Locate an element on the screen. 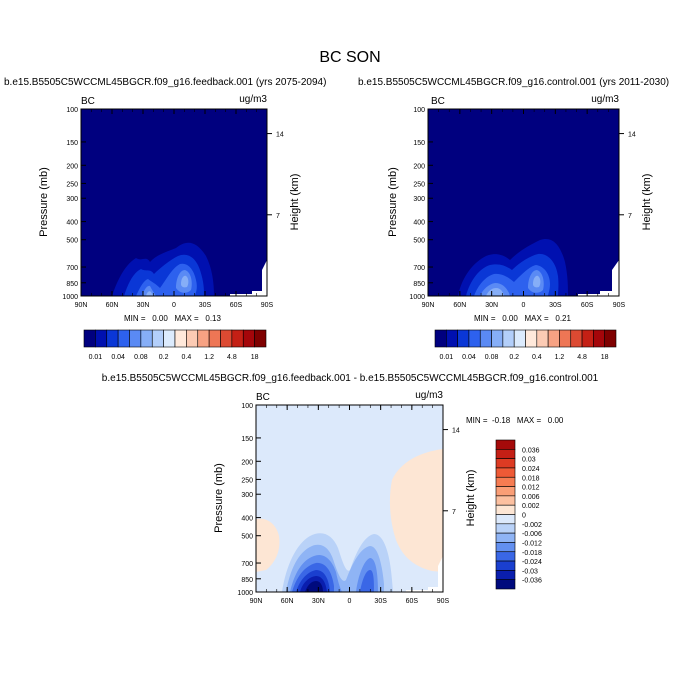  colorbar: 0.01 0.04 0.08 0.2 0.4 1.2 4.8 18 is located at coordinates (525, 345).